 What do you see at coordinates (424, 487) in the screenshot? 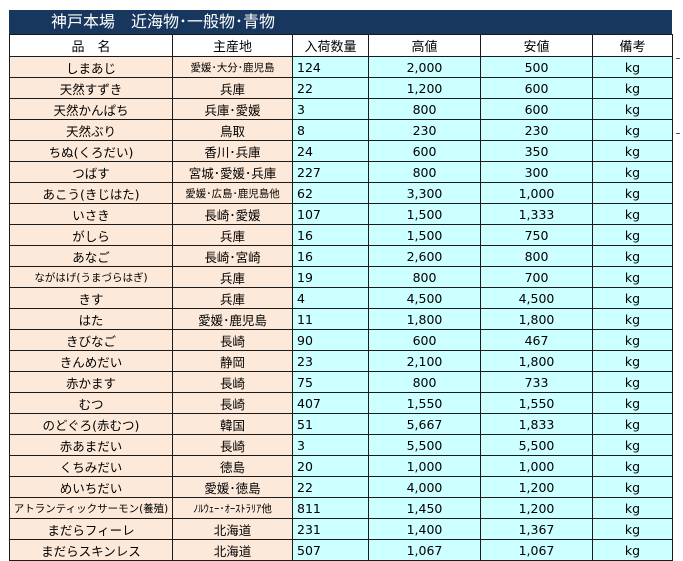
I see `cell-high-price: 4,000` at bounding box center [424, 487].